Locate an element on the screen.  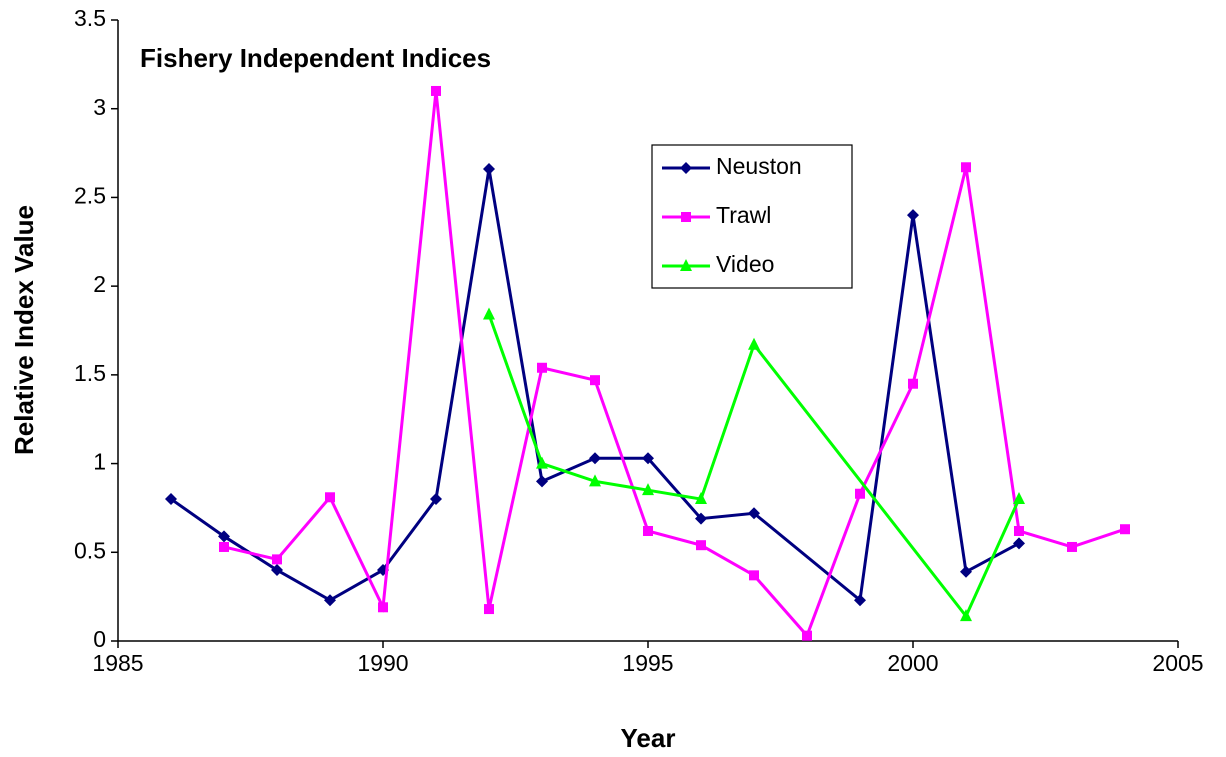
y-tick-label: 0.5 is located at coordinates (90, 550).